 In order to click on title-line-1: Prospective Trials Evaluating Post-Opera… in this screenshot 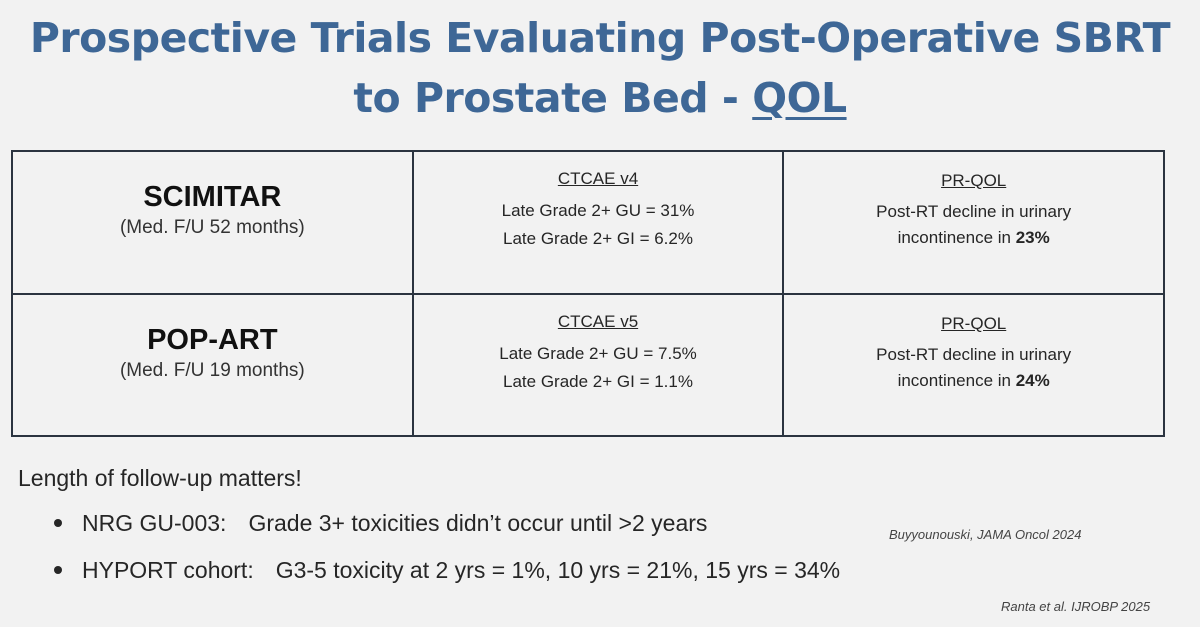, I will do `click(600, 38)`.